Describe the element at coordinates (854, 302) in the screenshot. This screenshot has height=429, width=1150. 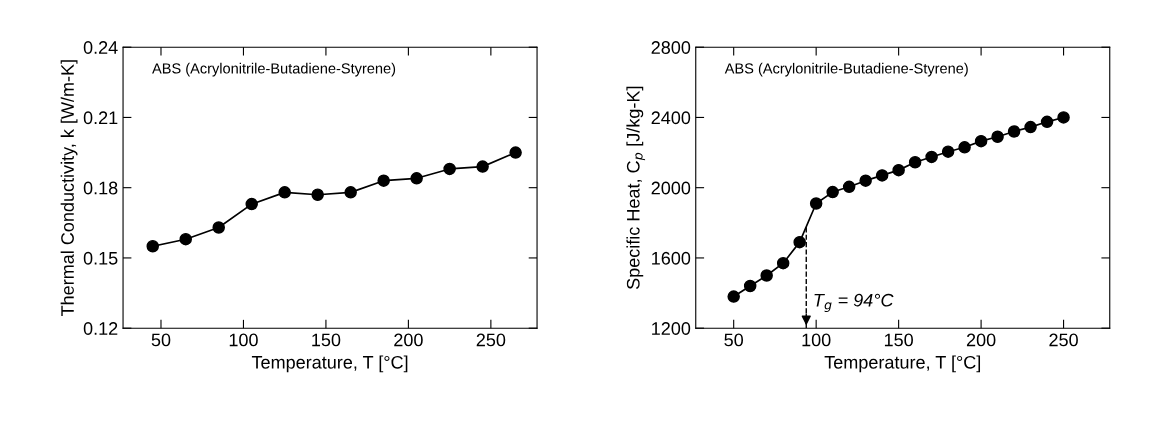
I see `ref-line-label: T$_{g}$ = 94°C` at that location.